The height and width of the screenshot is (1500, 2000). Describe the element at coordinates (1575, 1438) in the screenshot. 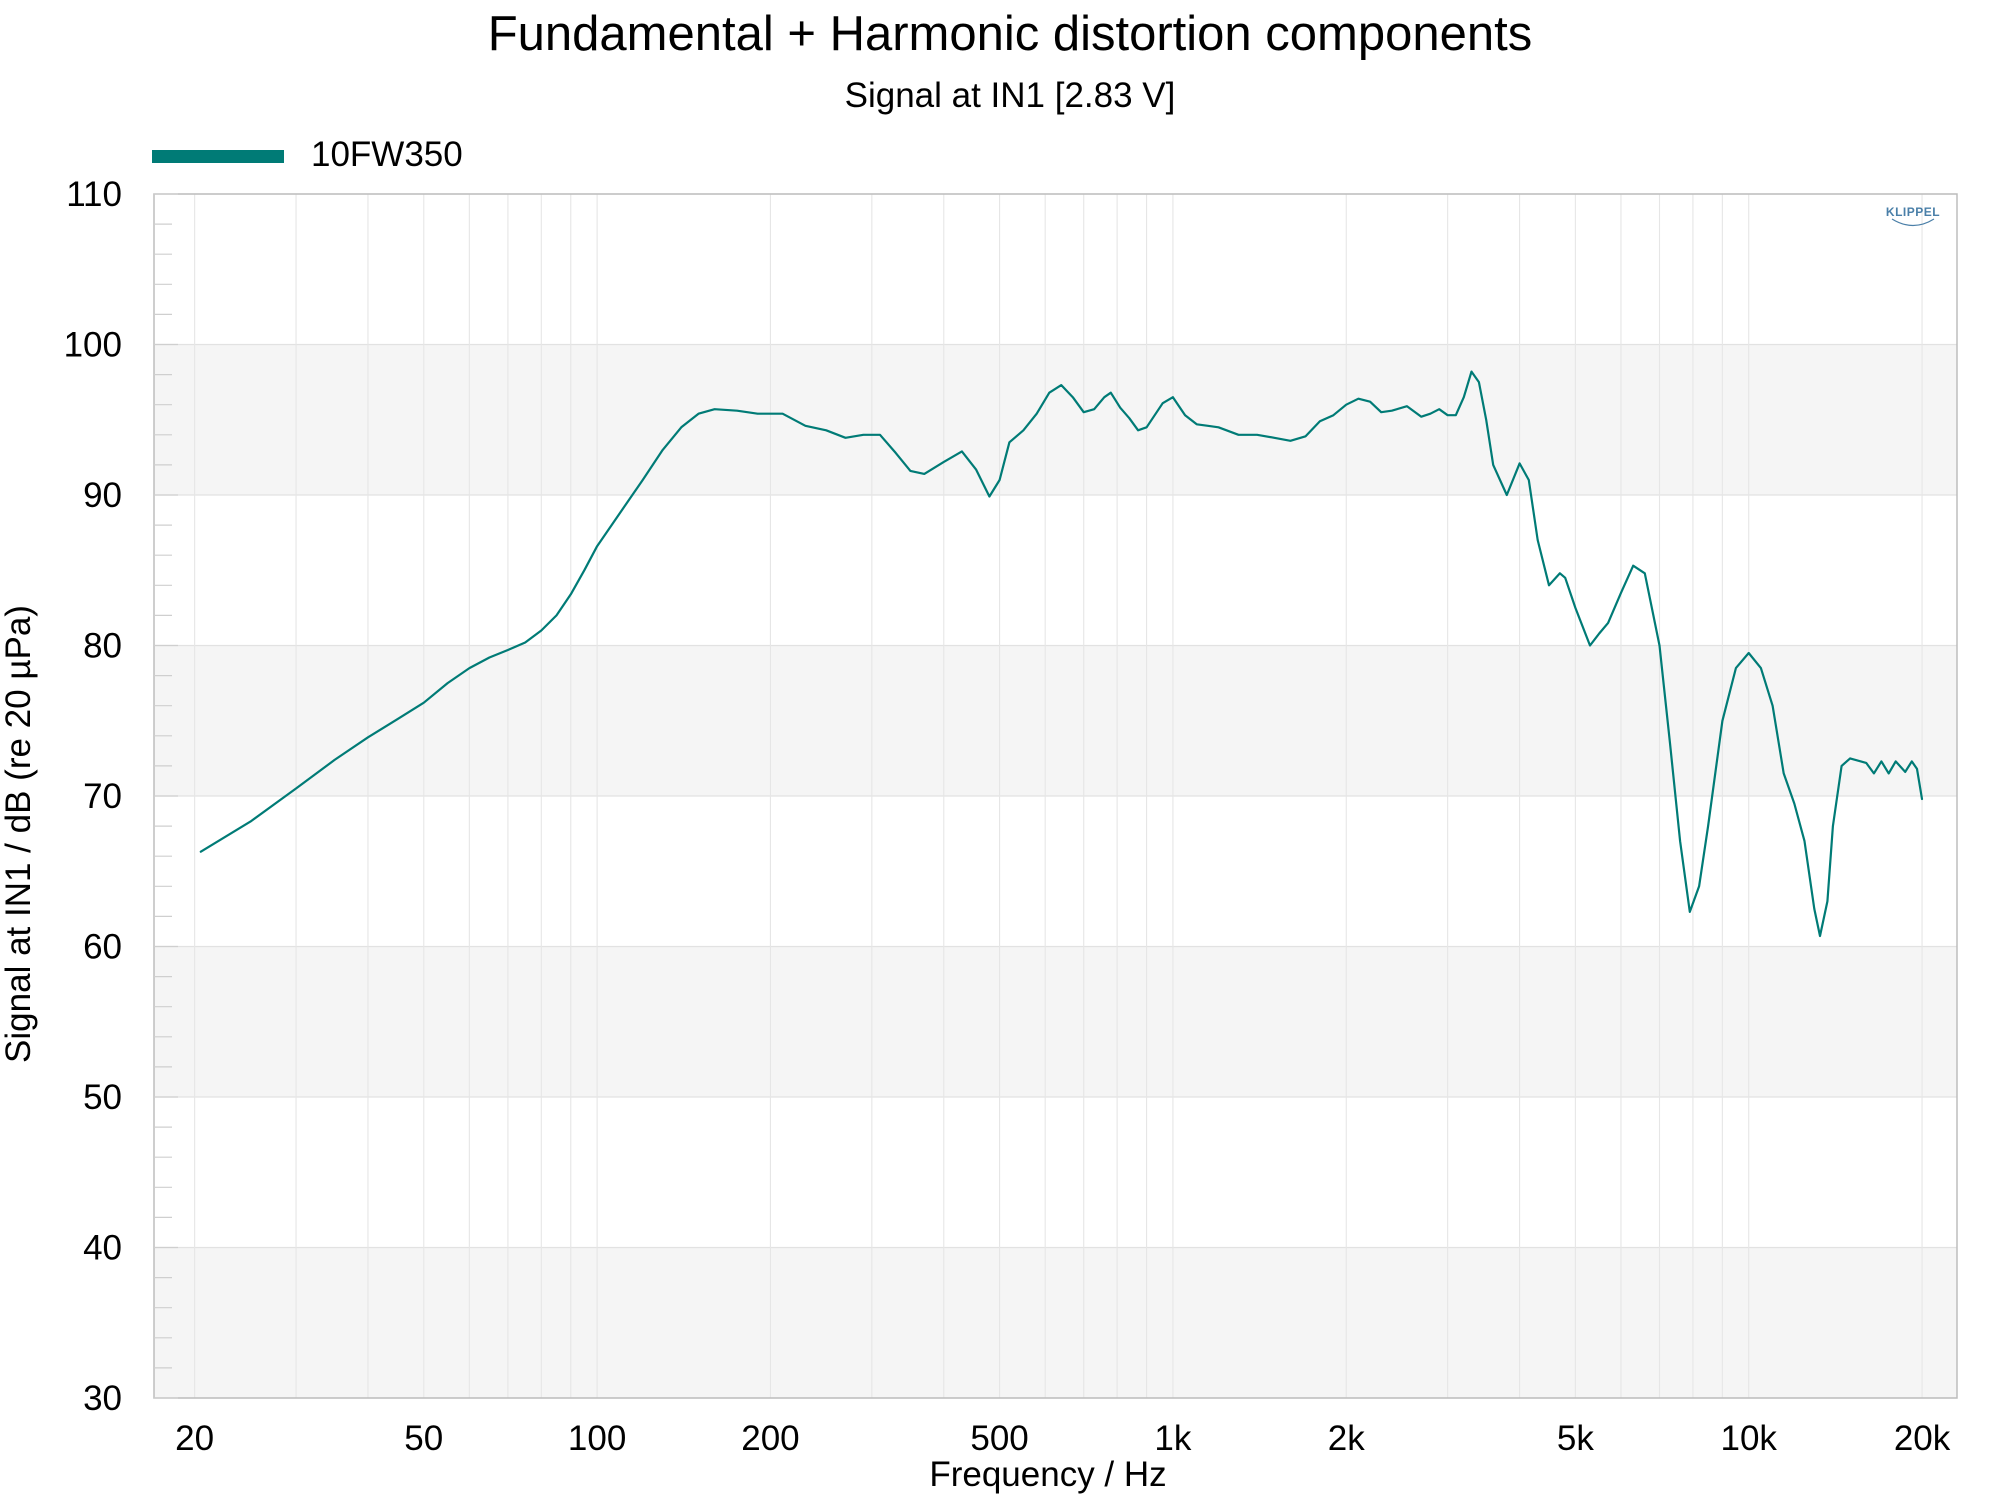

I see `x-tick-label: 5k` at that location.